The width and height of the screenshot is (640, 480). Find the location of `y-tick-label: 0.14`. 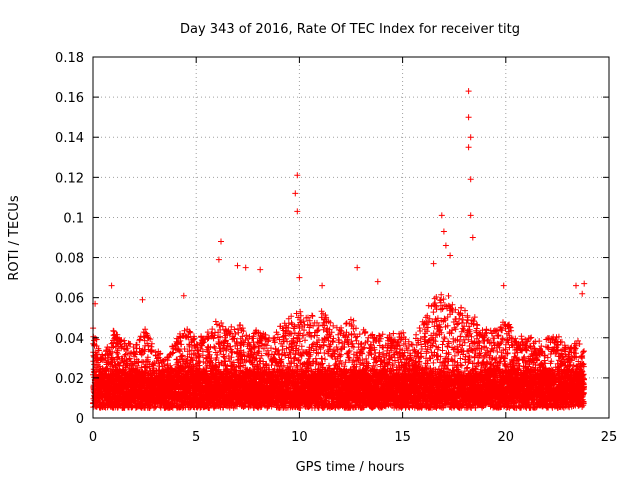

y-tick-label: 0.14 is located at coordinates (69, 138).